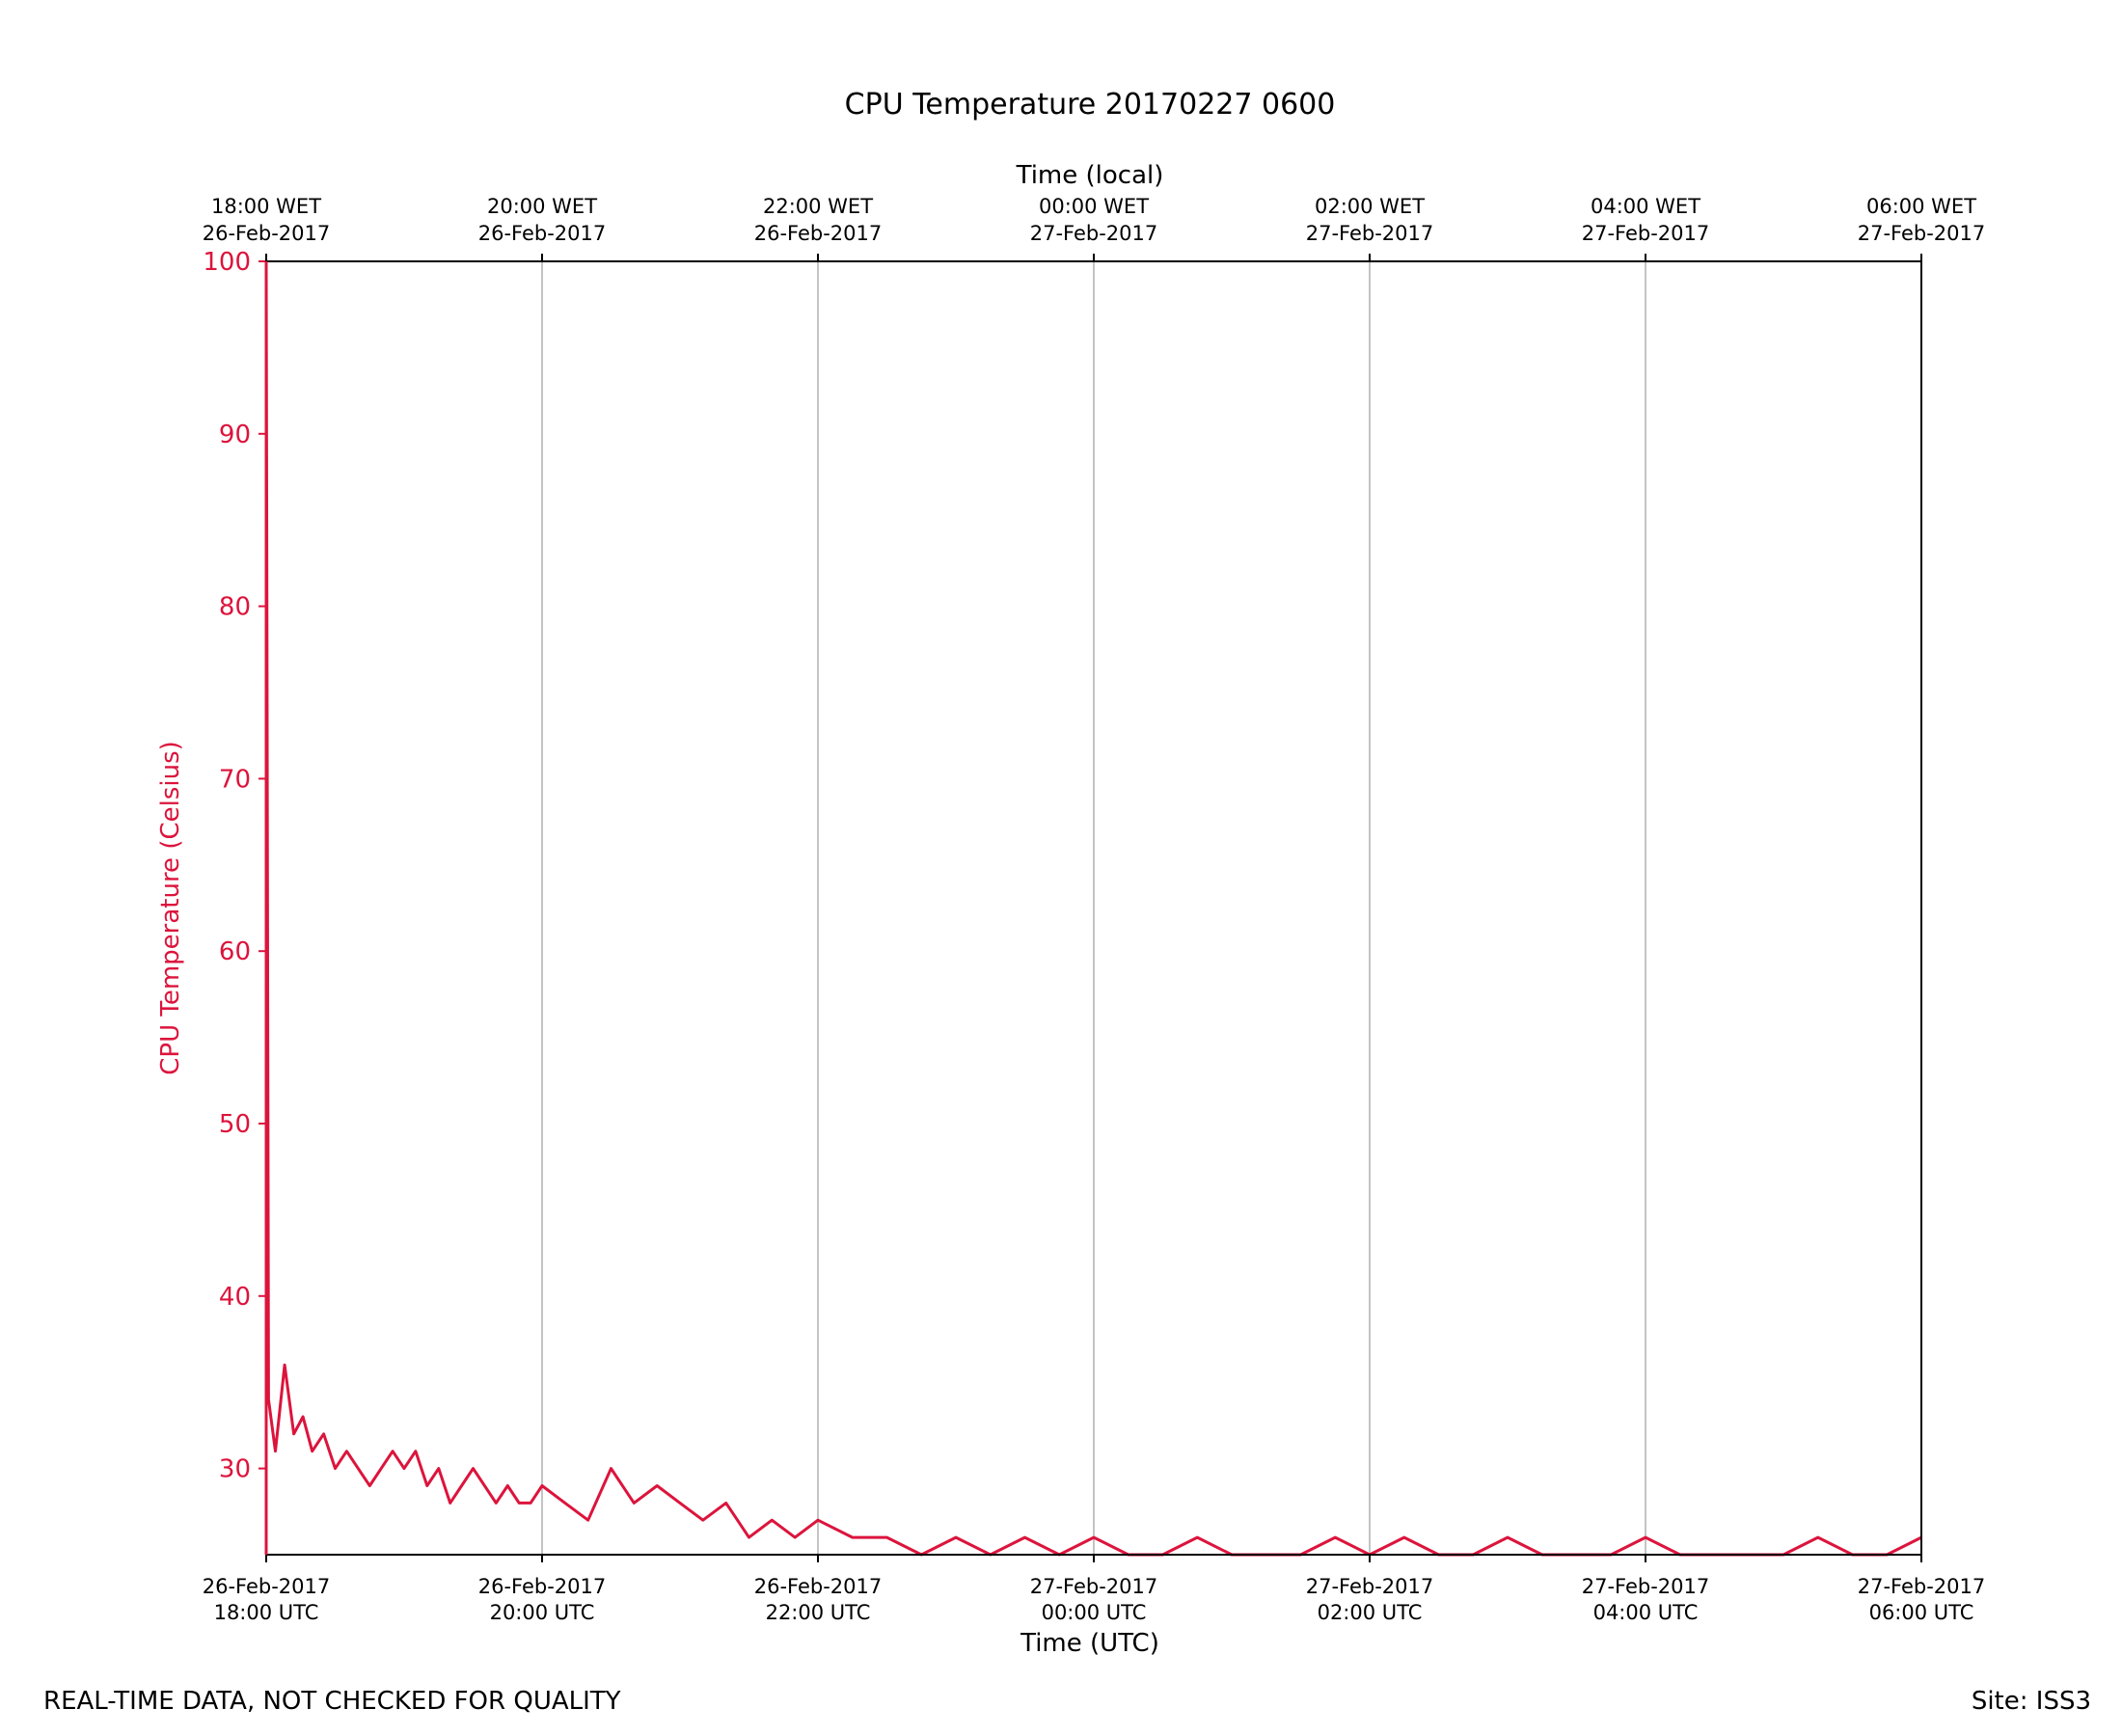  Describe the element at coordinates (1094, 206) in the screenshot. I see `x-top-tick-time-3: 00:00 WET` at that location.